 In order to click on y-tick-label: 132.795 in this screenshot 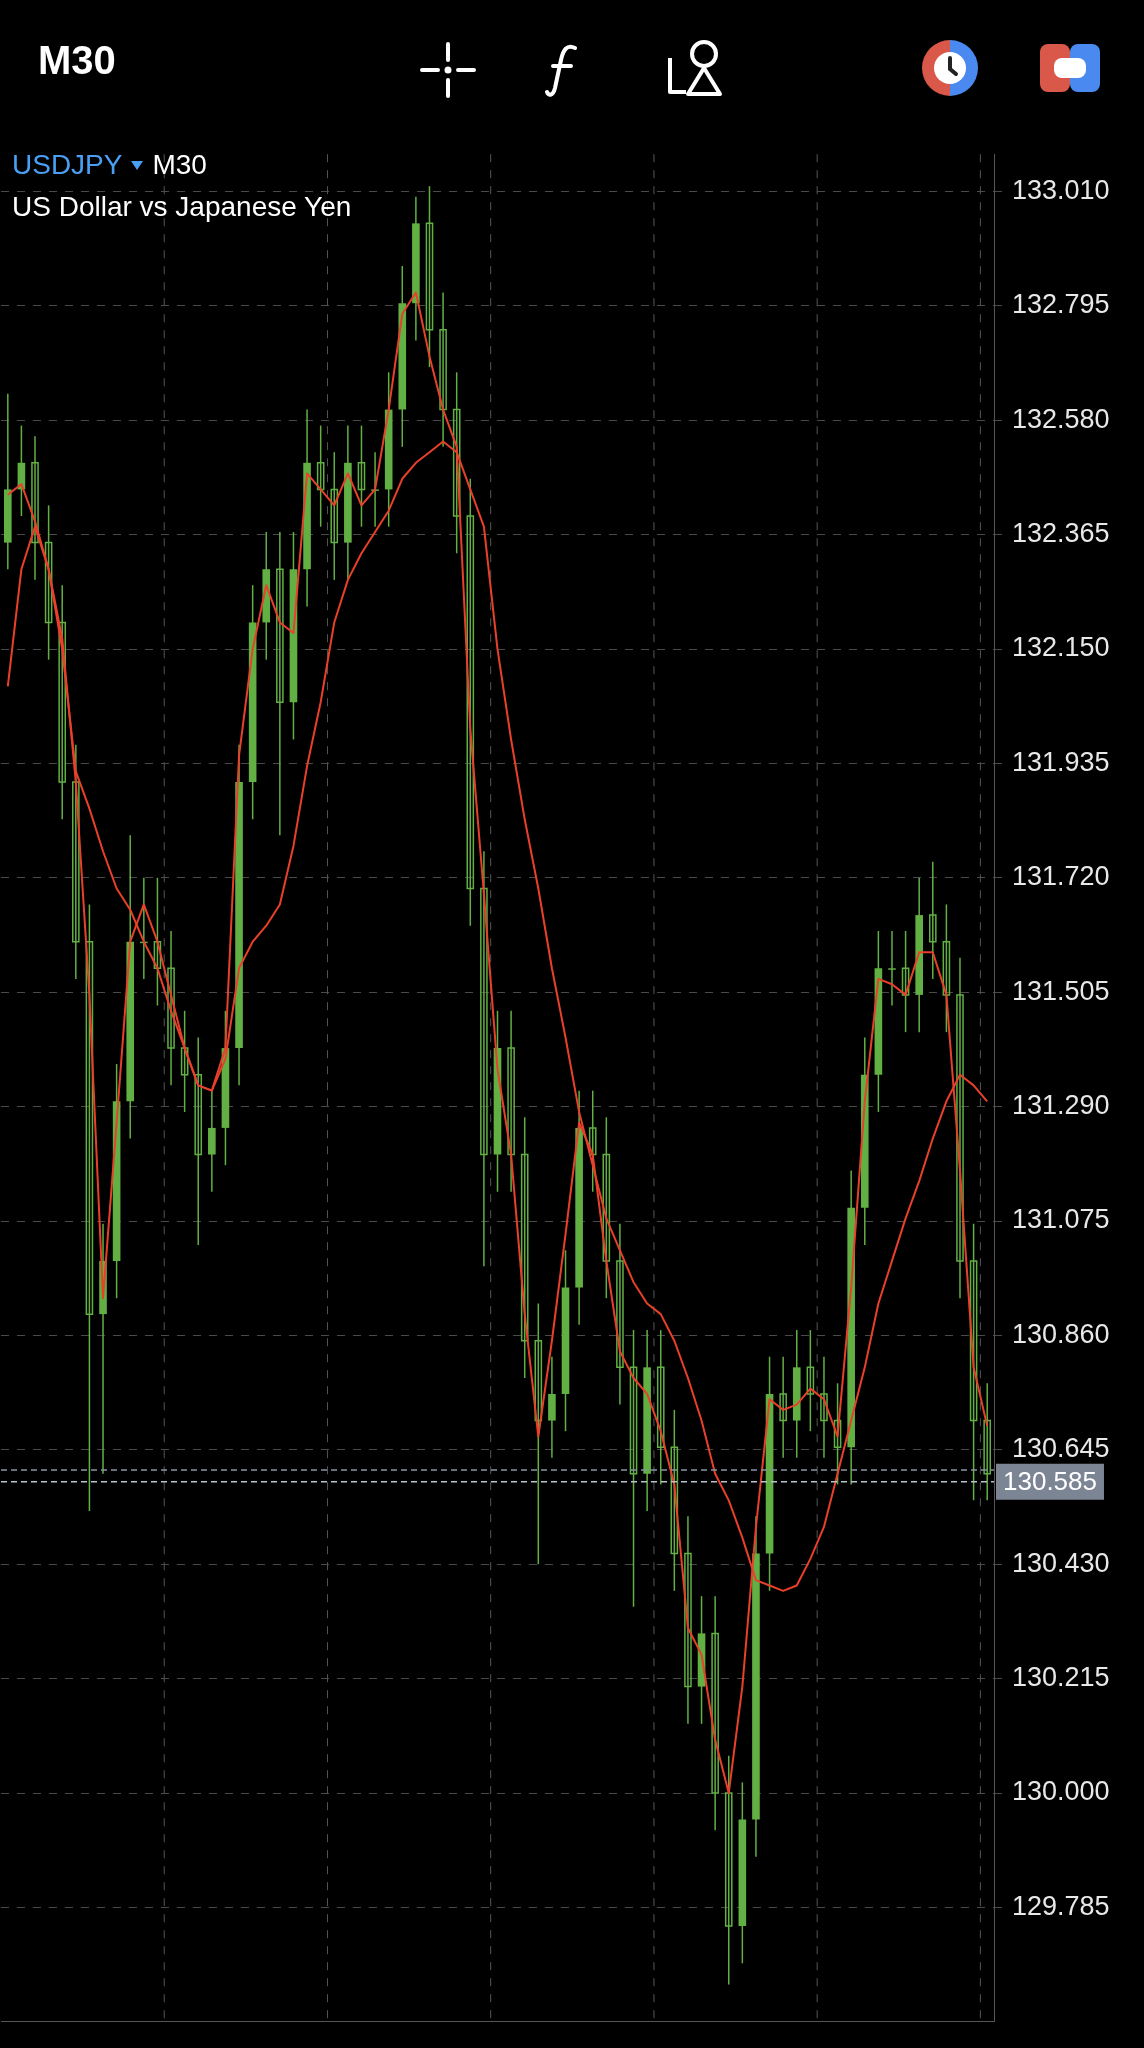, I will do `click(1061, 304)`.